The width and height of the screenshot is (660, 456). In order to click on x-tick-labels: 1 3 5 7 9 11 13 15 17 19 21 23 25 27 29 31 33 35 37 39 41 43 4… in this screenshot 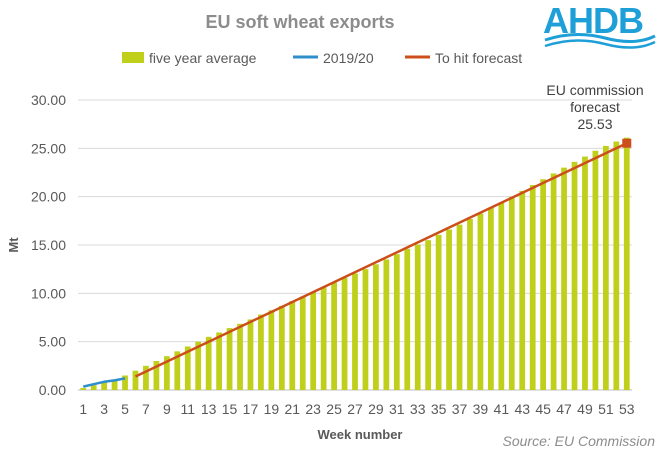, I will do `click(356, 409)`.